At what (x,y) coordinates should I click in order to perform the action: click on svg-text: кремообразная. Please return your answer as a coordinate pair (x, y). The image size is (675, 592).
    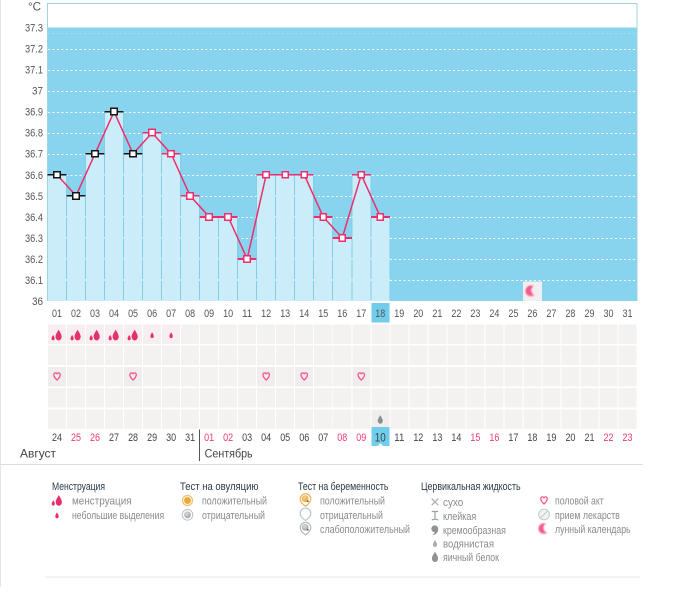
    Looking at the image, I should click on (474, 531).